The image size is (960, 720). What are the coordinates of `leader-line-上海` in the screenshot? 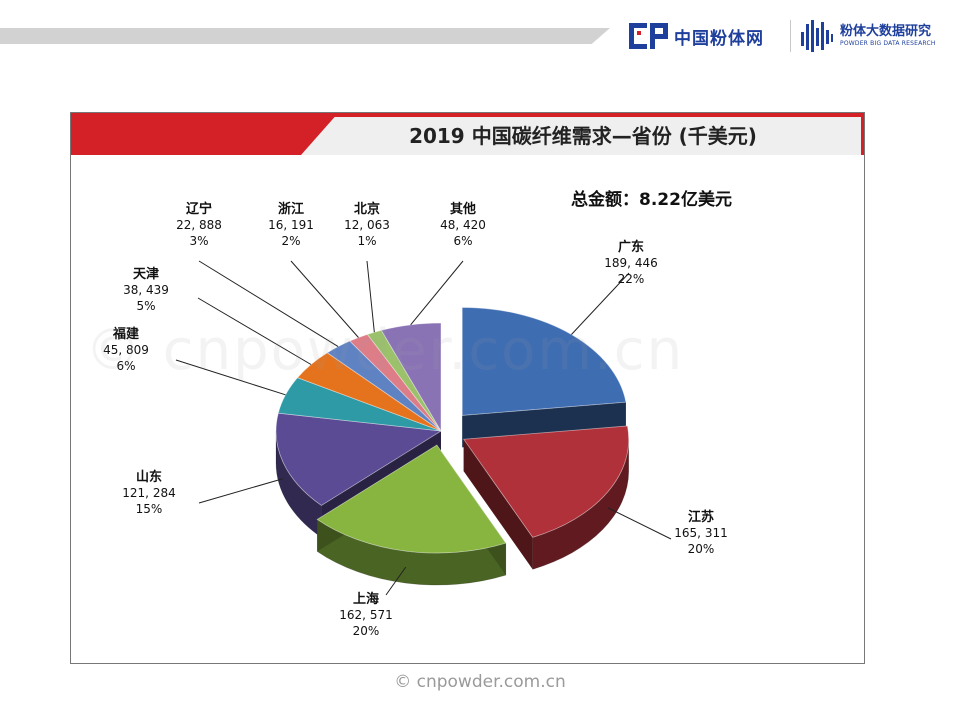 It's located at (396, 581).